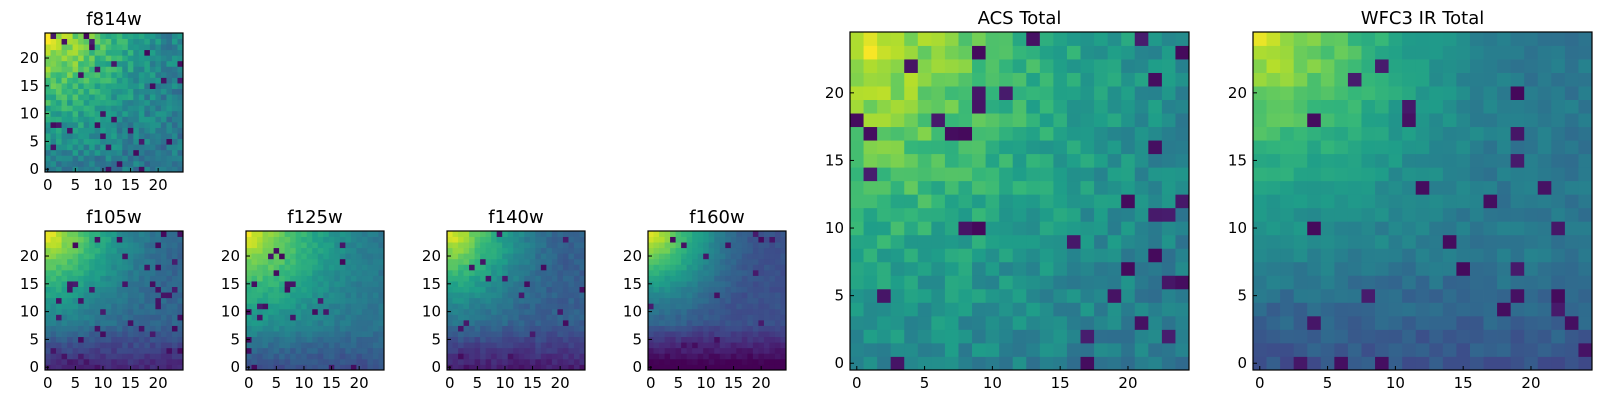 The height and width of the screenshot is (400, 1600). Describe the element at coordinates (331, 383) in the screenshot. I see `x-tick-label: 15` at that location.